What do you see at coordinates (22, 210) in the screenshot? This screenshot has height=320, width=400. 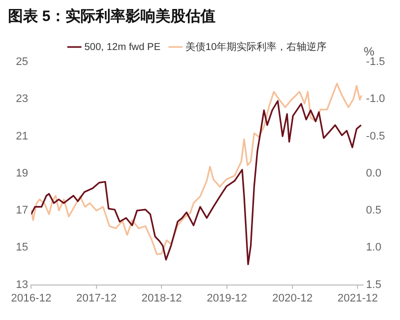 I see `y-tick-label: 17` at bounding box center [22, 210].